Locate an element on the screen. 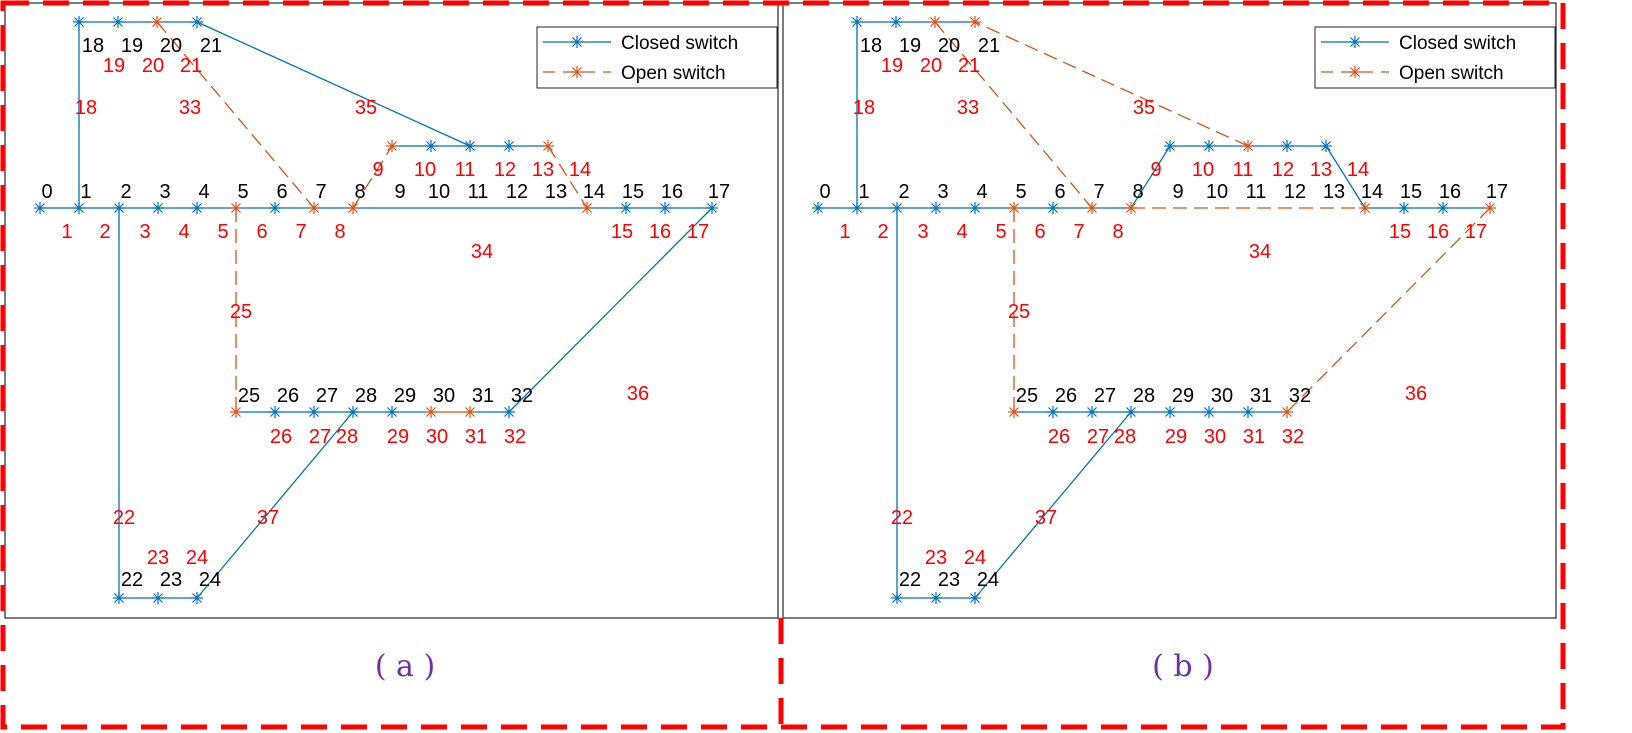 The width and height of the screenshot is (1632, 733). branch-label: 25 is located at coordinates (1019, 312).